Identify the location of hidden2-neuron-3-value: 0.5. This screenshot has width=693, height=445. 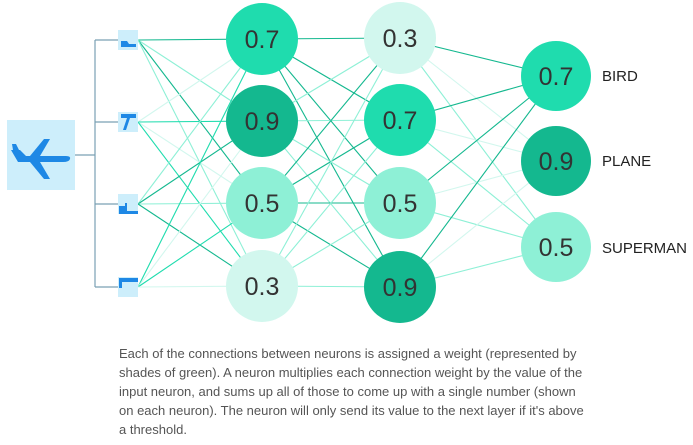
(400, 204).